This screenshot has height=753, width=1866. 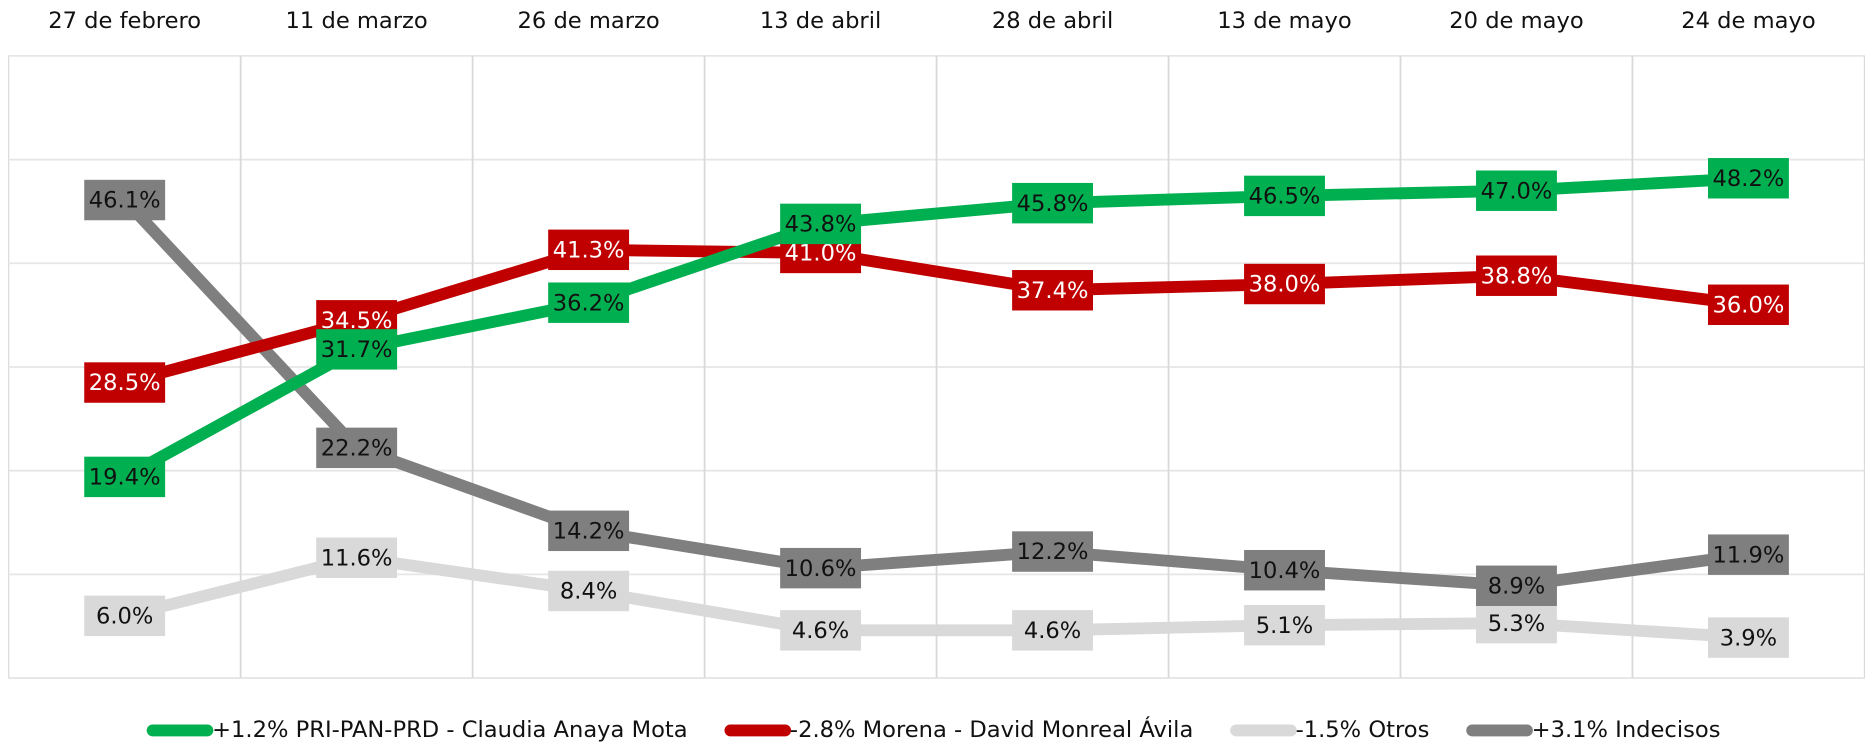 I want to click on data-label: 6.0%, so click(x=124, y=617).